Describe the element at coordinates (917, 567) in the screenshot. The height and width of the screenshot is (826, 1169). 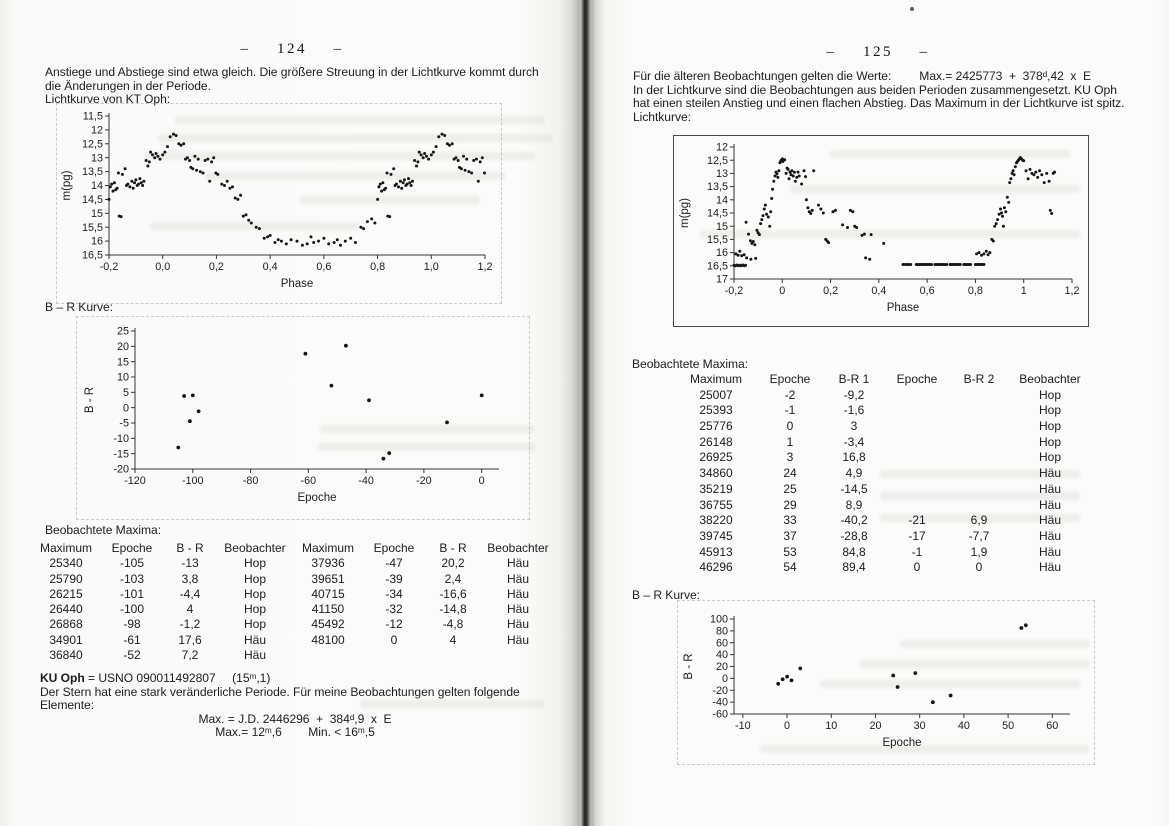
I see `table-cell: 0` at that location.